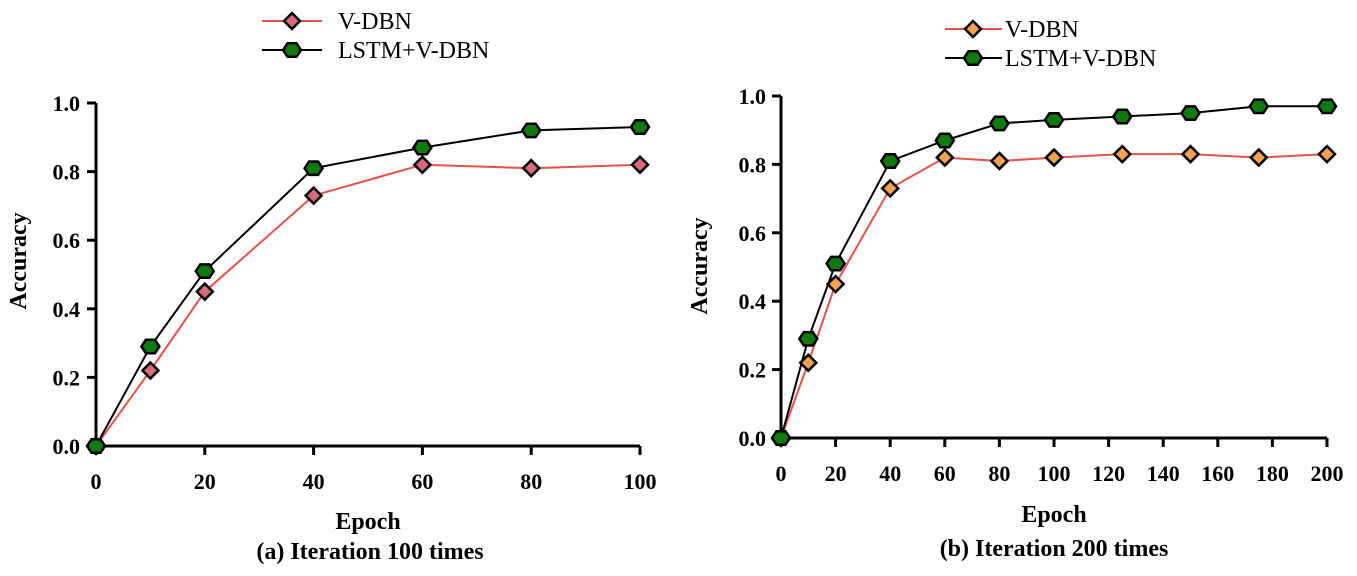  What do you see at coordinates (1108, 473) in the screenshot?
I see `x-tick-label: 120` at bounding box center [1108, 473].